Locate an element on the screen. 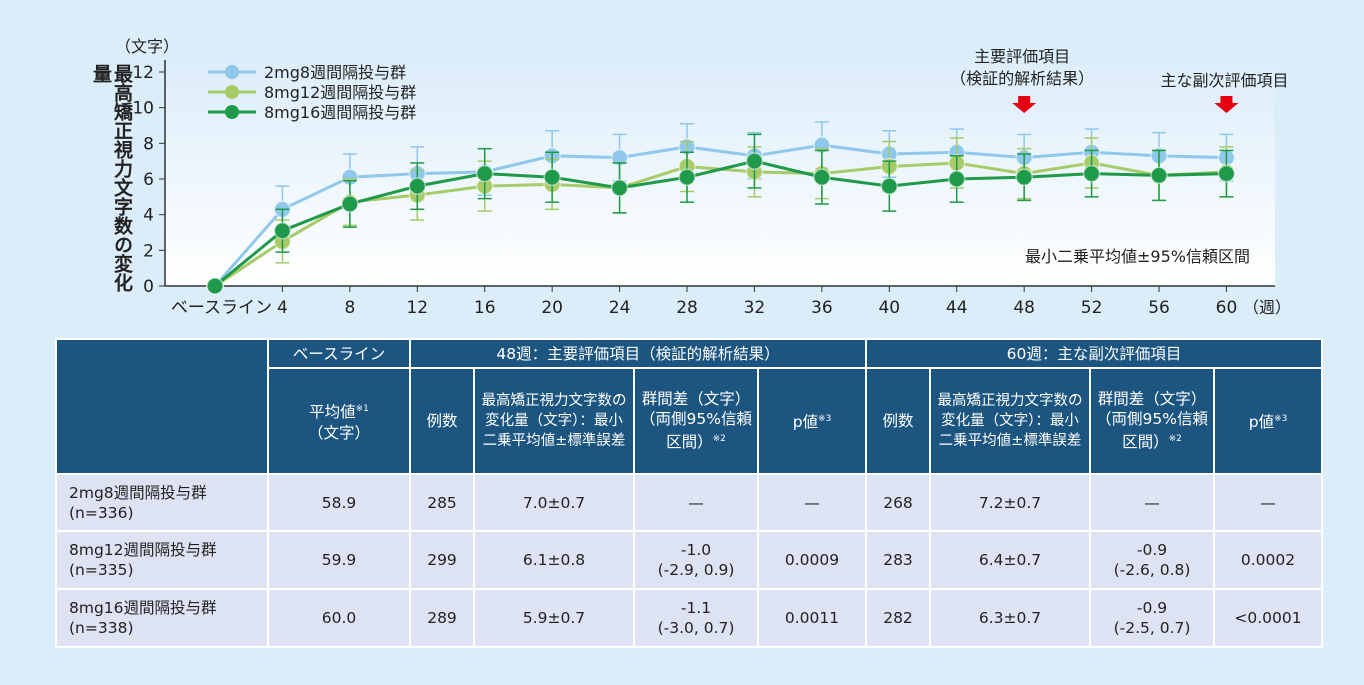  text: 0.0009 is located at coordinates (812, 560).